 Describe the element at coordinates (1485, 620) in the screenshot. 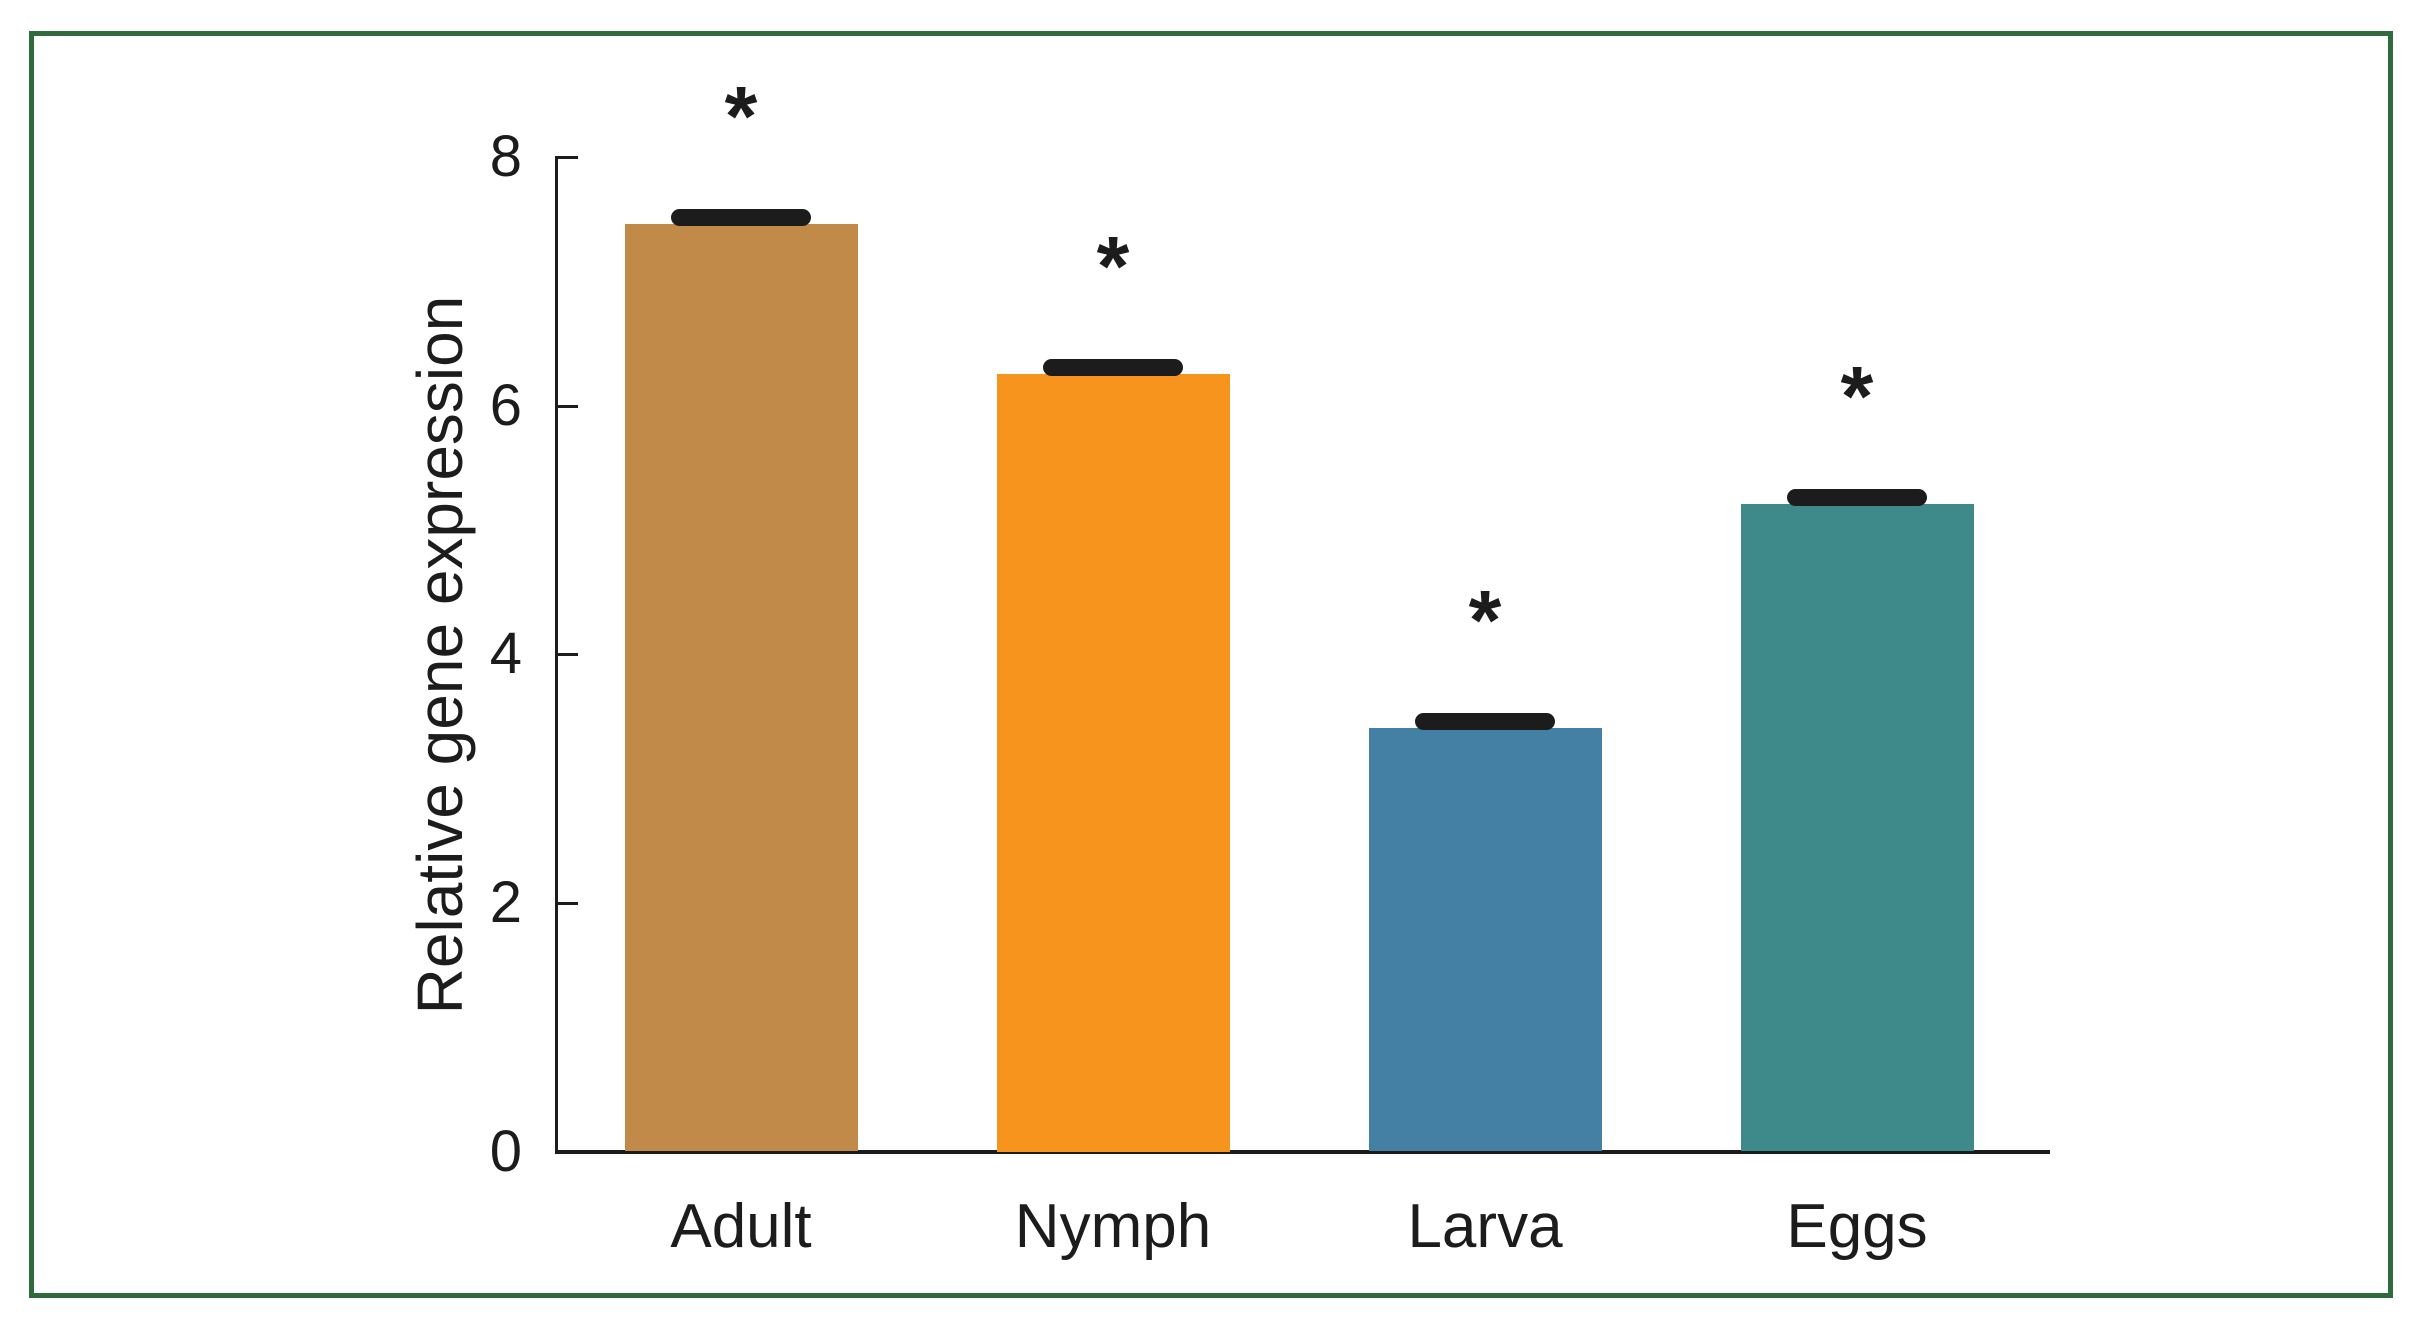

I see `significance-asterisk-larva: *` at that location.